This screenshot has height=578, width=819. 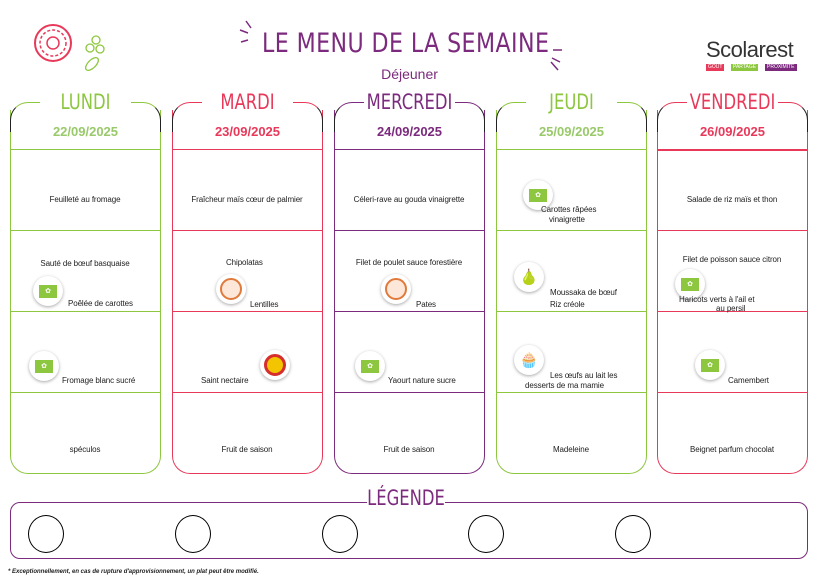 I want to click on title-accent-right, so click(x=556, y=60).